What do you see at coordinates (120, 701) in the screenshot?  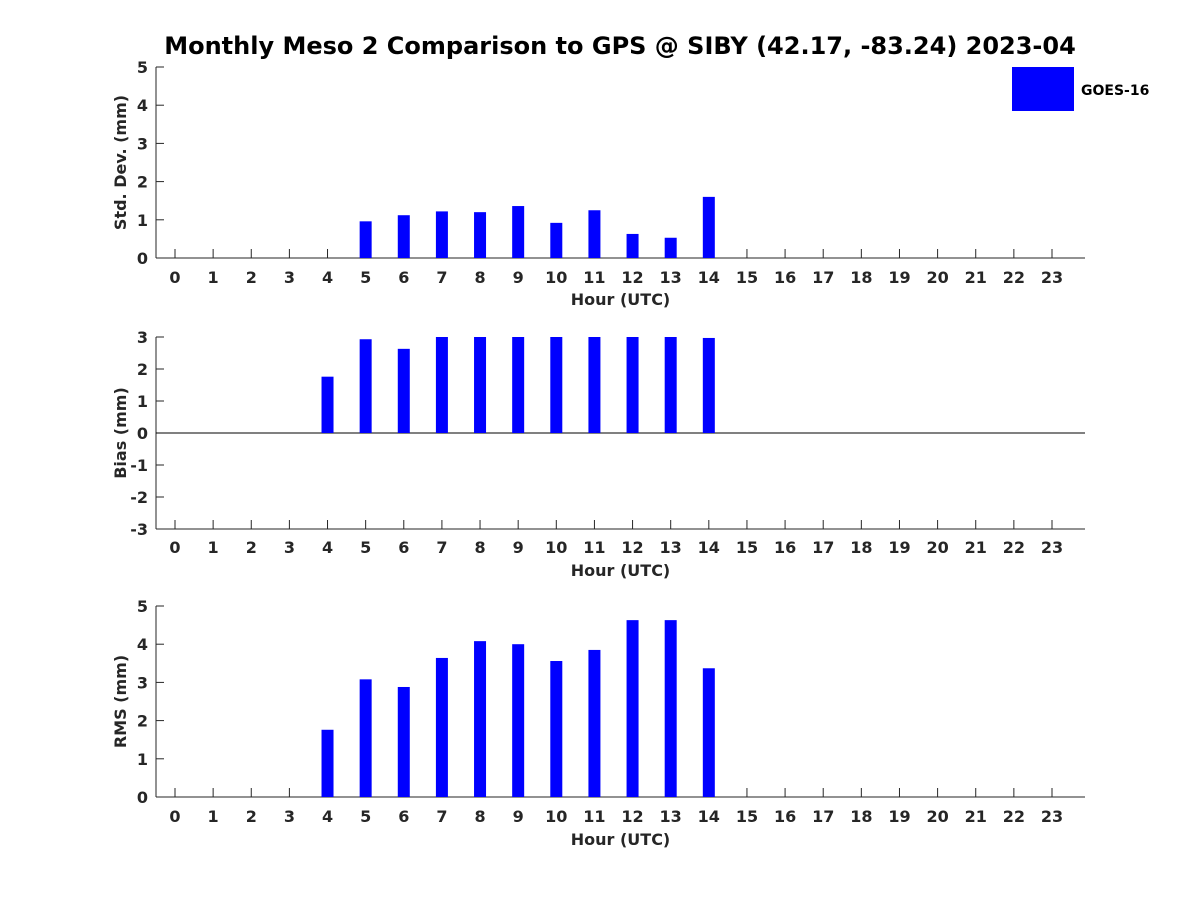 I see `y-axis-label: RMS (mm)` at bounding box center [120, 701].